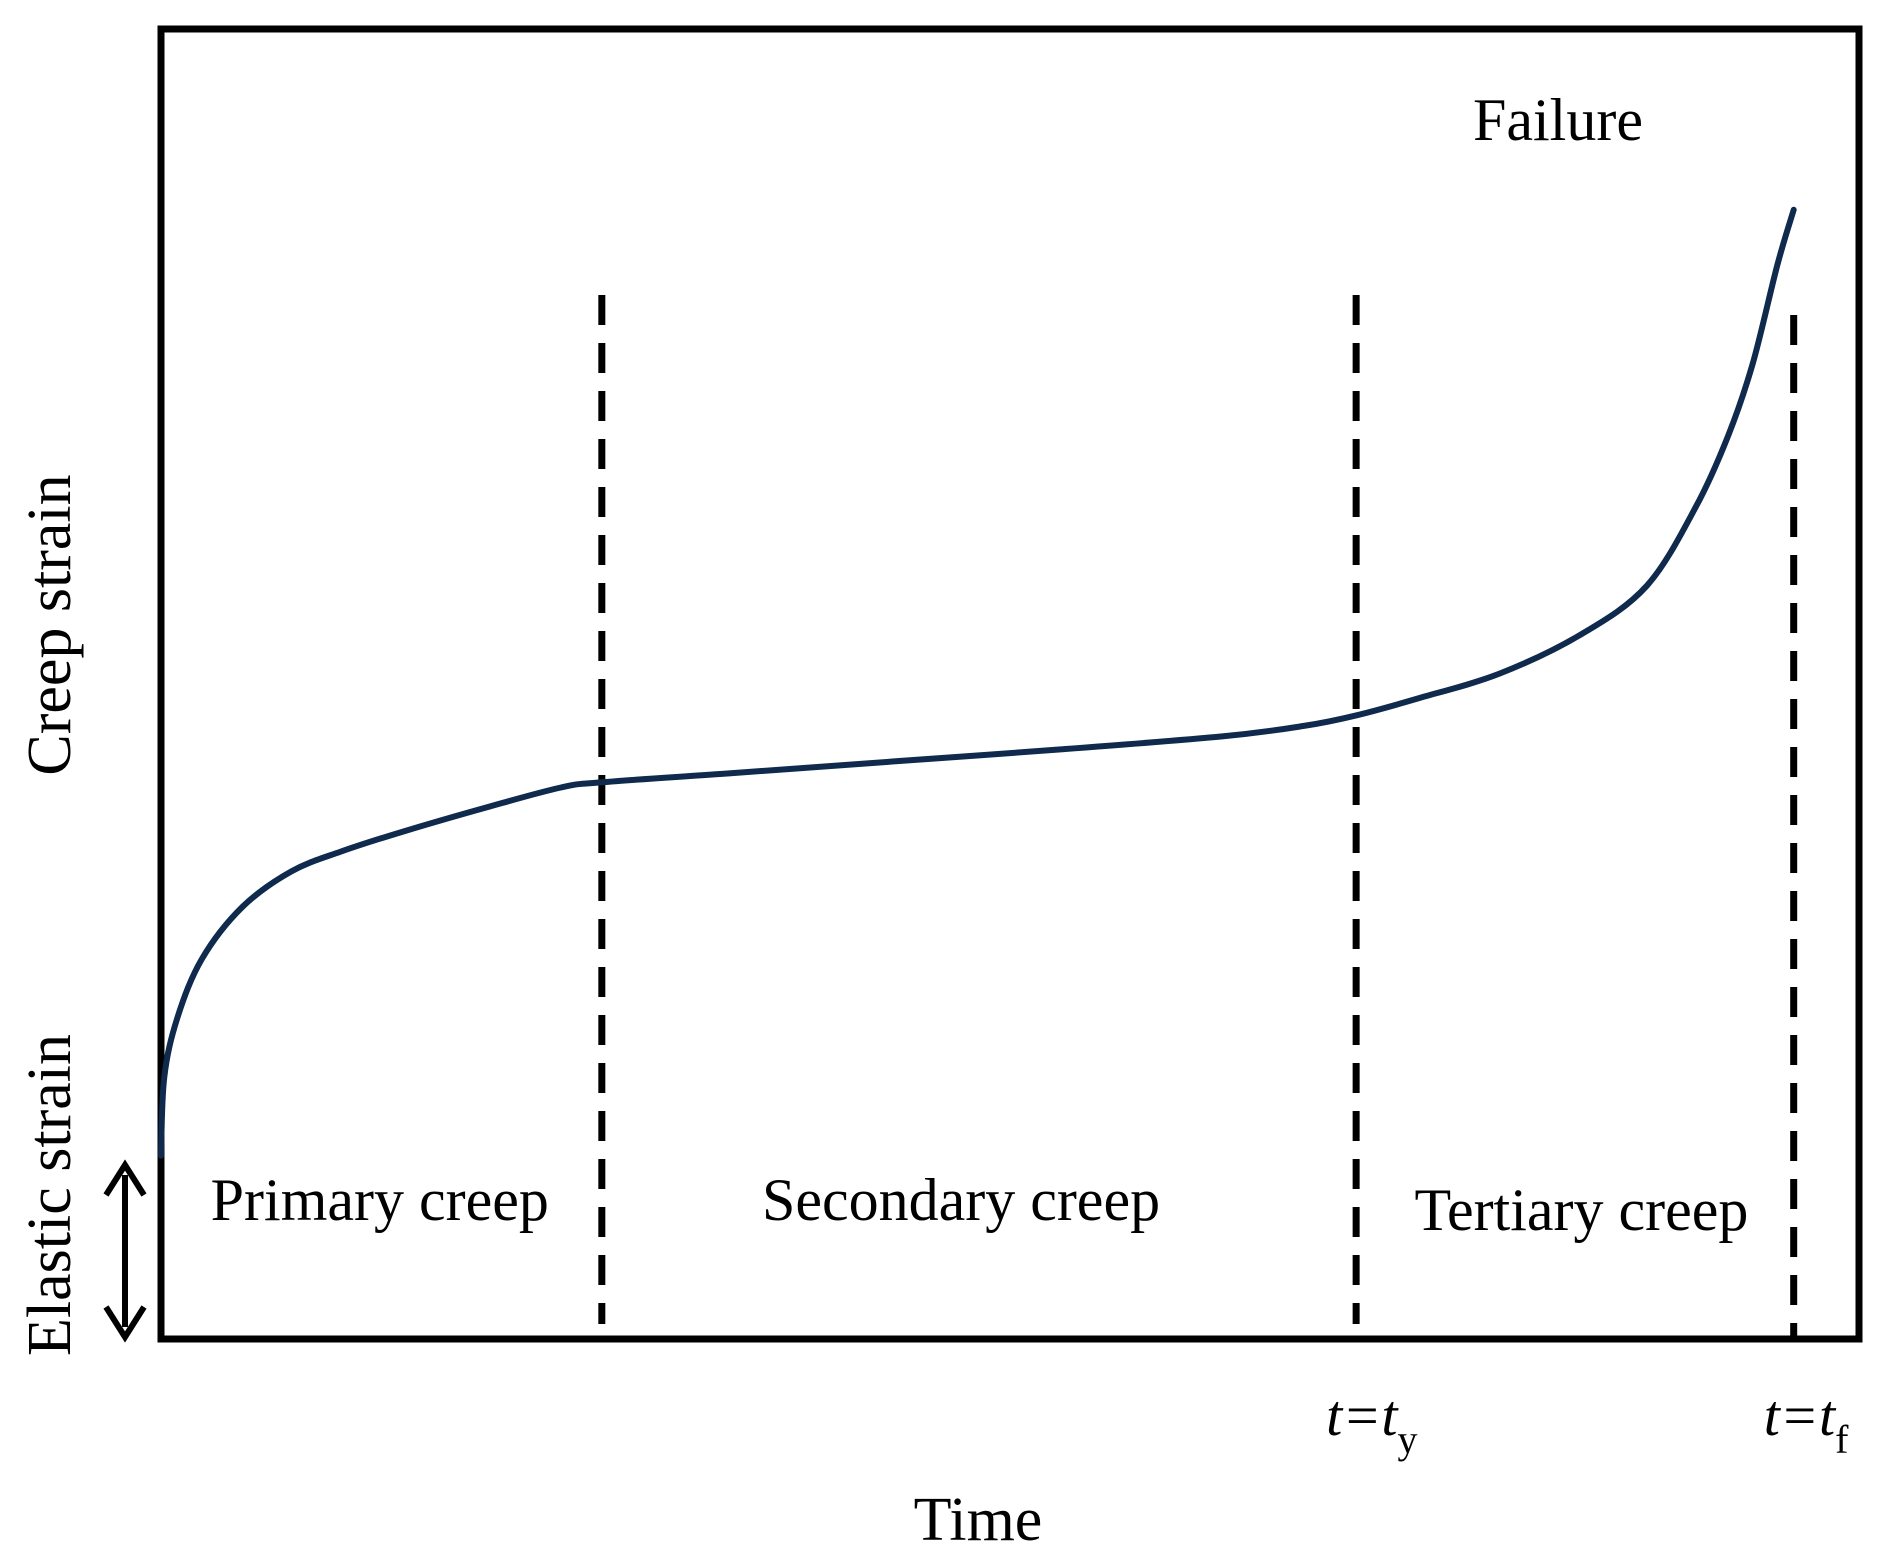 The height and width of the screenshot is (1554, 1885). Describe the element at coordinates (1371, 1422) in the screenshot. I see `x-tick-label: t=ty` at that location.